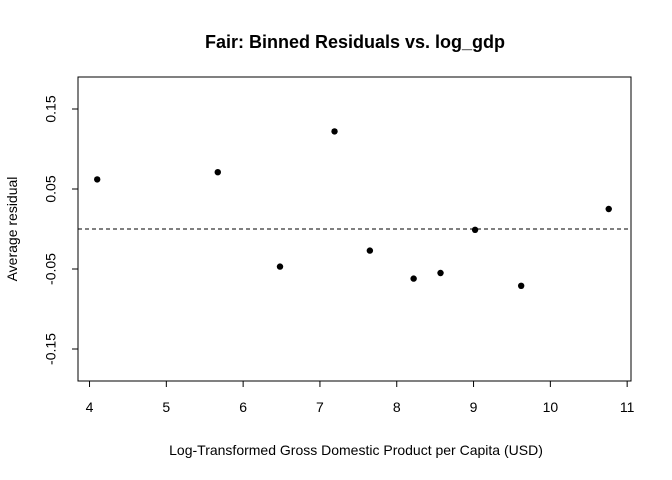 Image resolution: width=672 pixels, height=480 pixels. I want to click on y-tick-label: 0.05, so click(51, 188).